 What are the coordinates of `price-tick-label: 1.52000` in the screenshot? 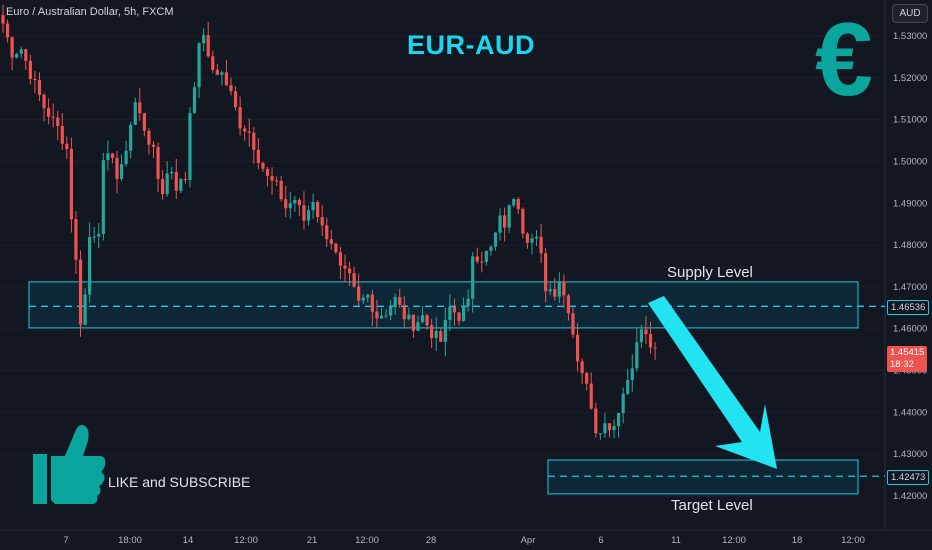 It's located at (910, 78).